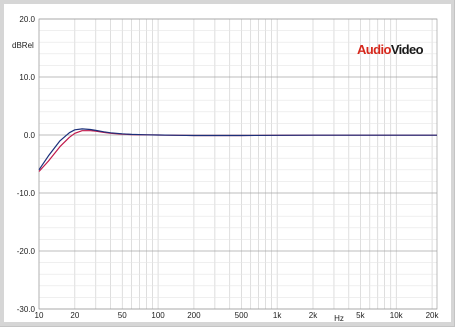 Image resolution: width=455 pixels, height=327 pixels. What do you see at coordinates (360, 315) in the screenshot?
I see `x-tick-label: 5k` at bounding box center [360, 315].